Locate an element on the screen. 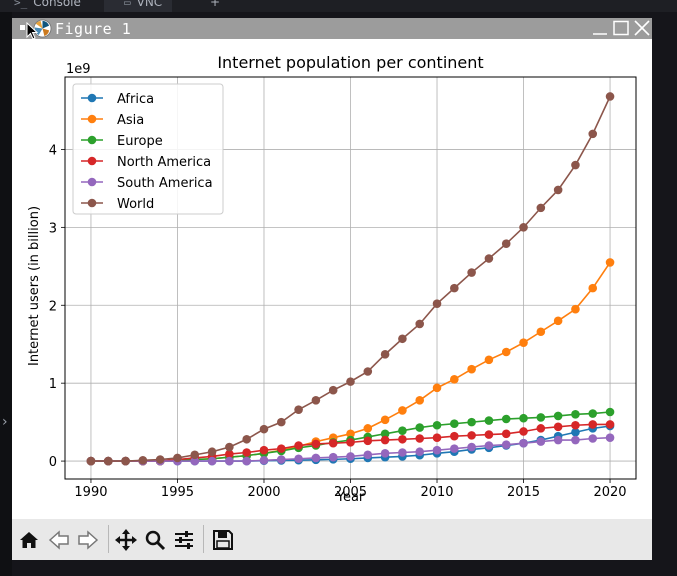  matplotlib-logo-icon is located at coordinates (42, 28).